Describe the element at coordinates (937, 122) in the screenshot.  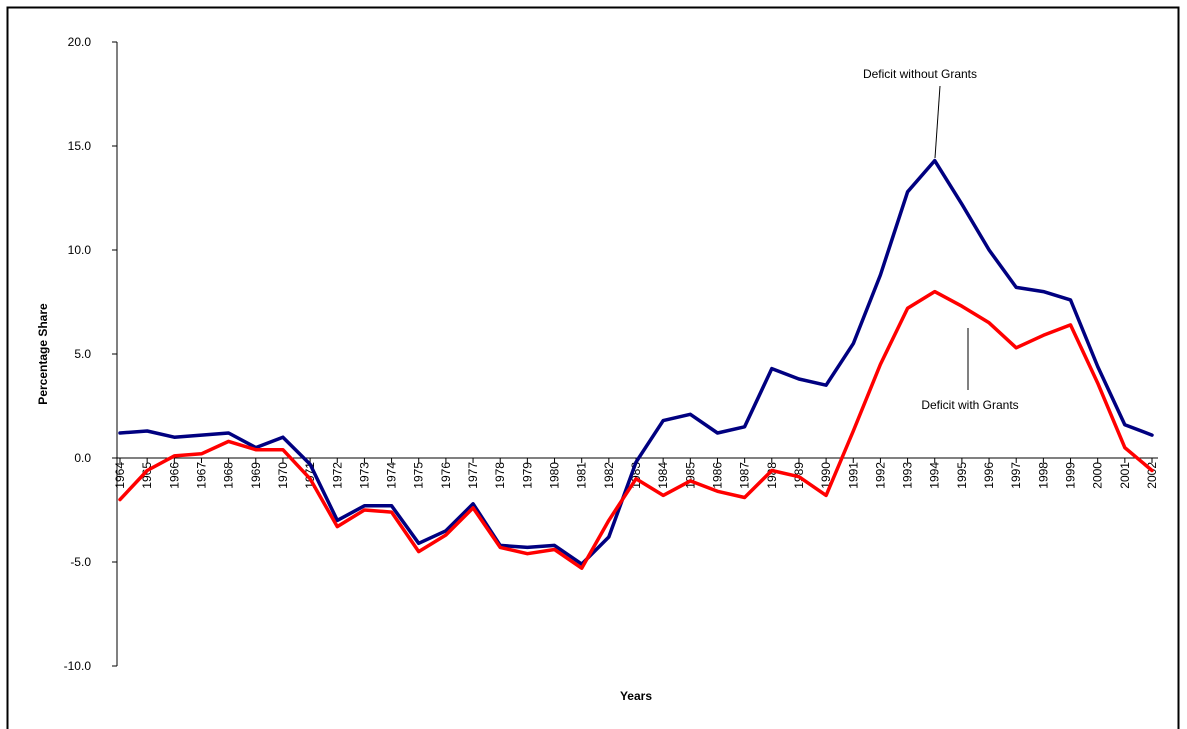
I see `annotation-leader` at that location.